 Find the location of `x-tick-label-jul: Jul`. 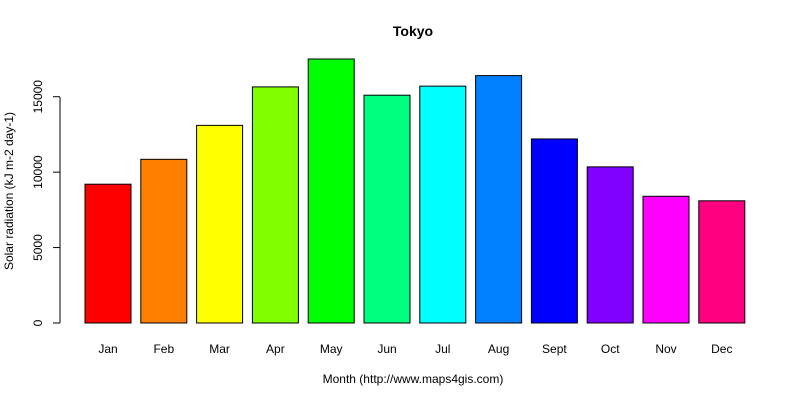

x-tick-label-jul: Jul is located at coordinates (442, 349).